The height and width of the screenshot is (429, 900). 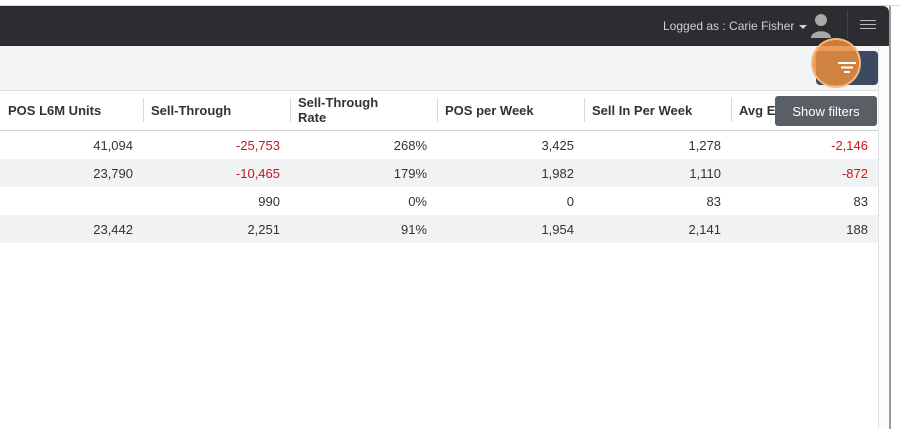 What do you see at coordinates (510, 229) in the screenshot?
I see `cell-pos-week: 1,954` at bounding box center [510, 229].